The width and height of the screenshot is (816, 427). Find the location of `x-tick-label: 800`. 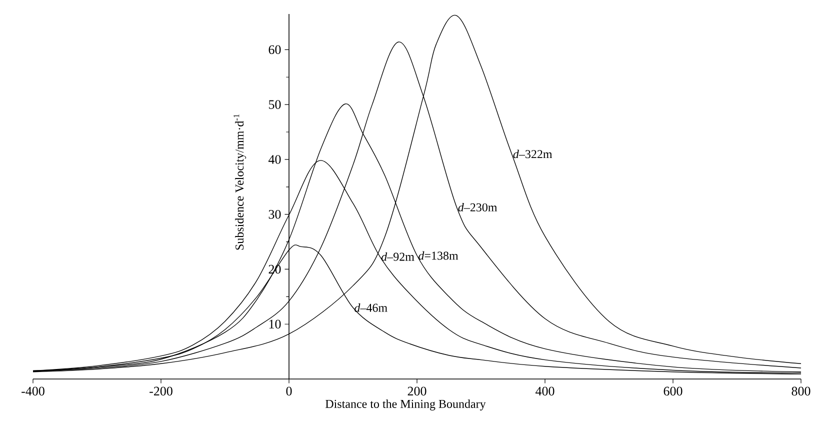

x-tick-label: 800 is located at coordinates (801, 391).